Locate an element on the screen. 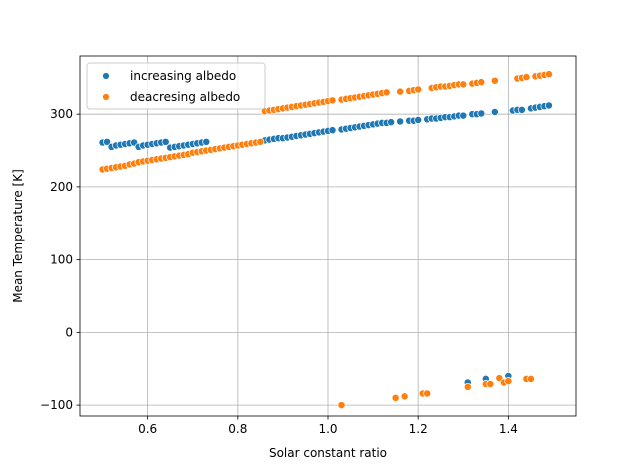 This screenshot has height=469, width=640. y-tick-label: 200 is located at coordinates (61, 187).